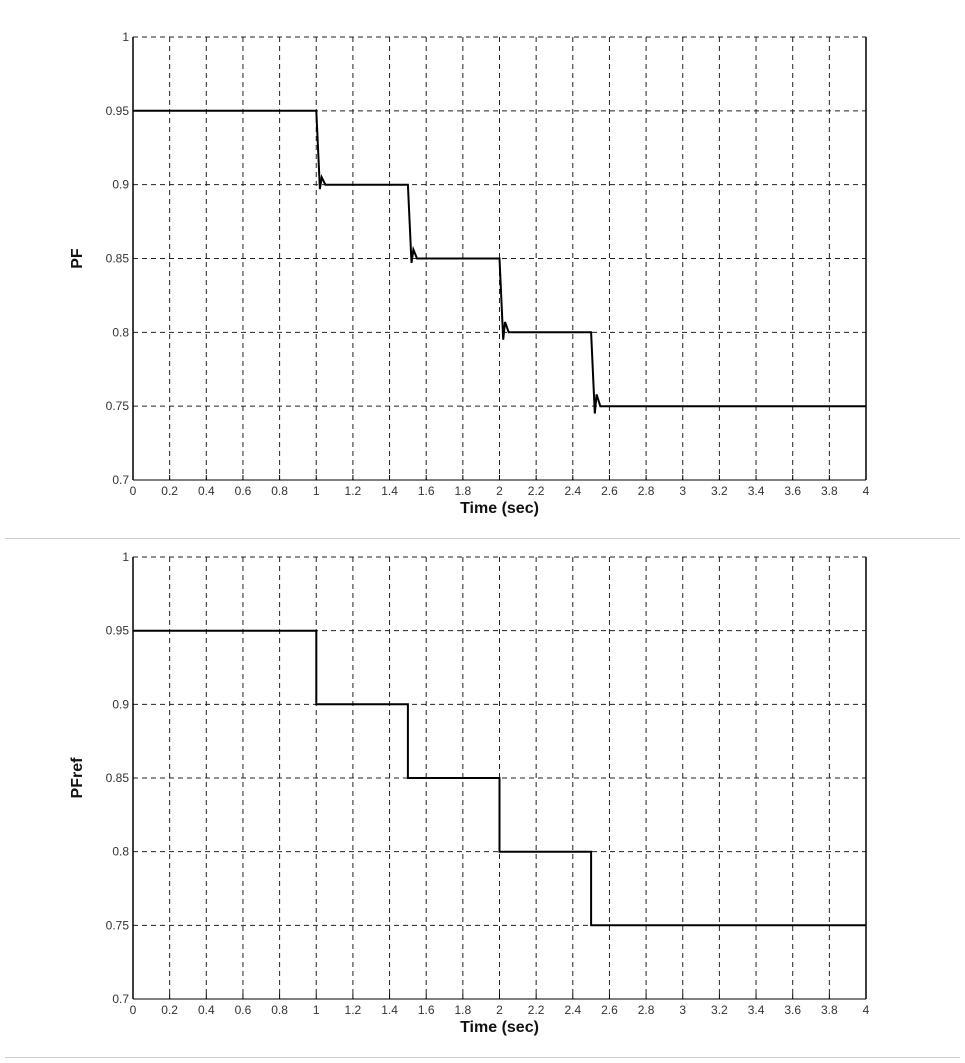 The width and height of the screenshot is (965, 1063). Describe the element at coordinates (77, 258) in the screenshot. I see `y-axis-label: PF` at that location.